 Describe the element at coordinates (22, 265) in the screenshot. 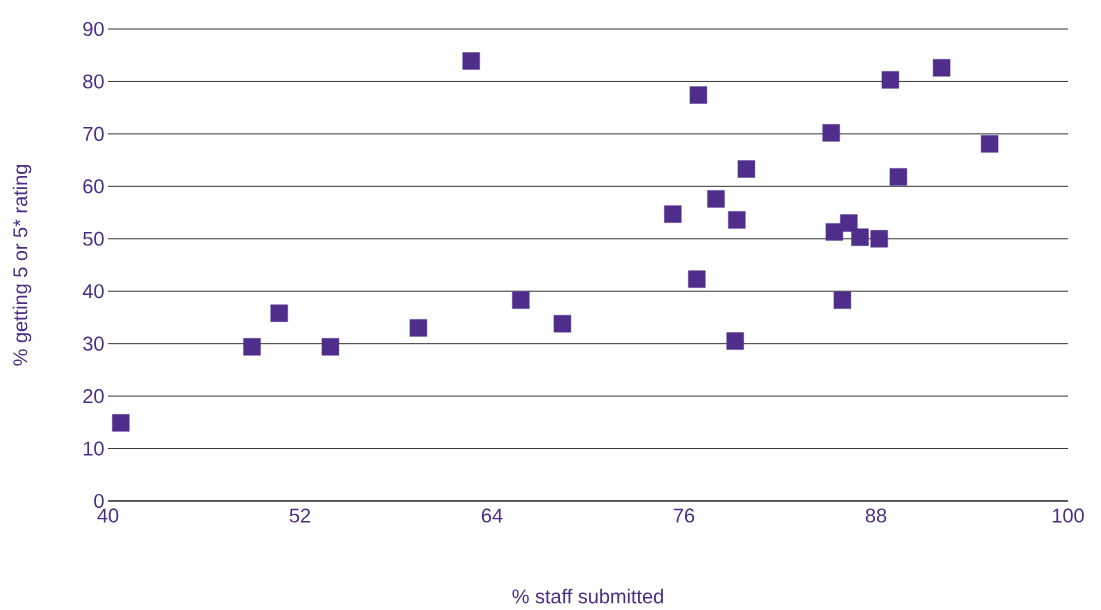

I see `y-axis-title: % getting 5 or 5* rating` at that location.